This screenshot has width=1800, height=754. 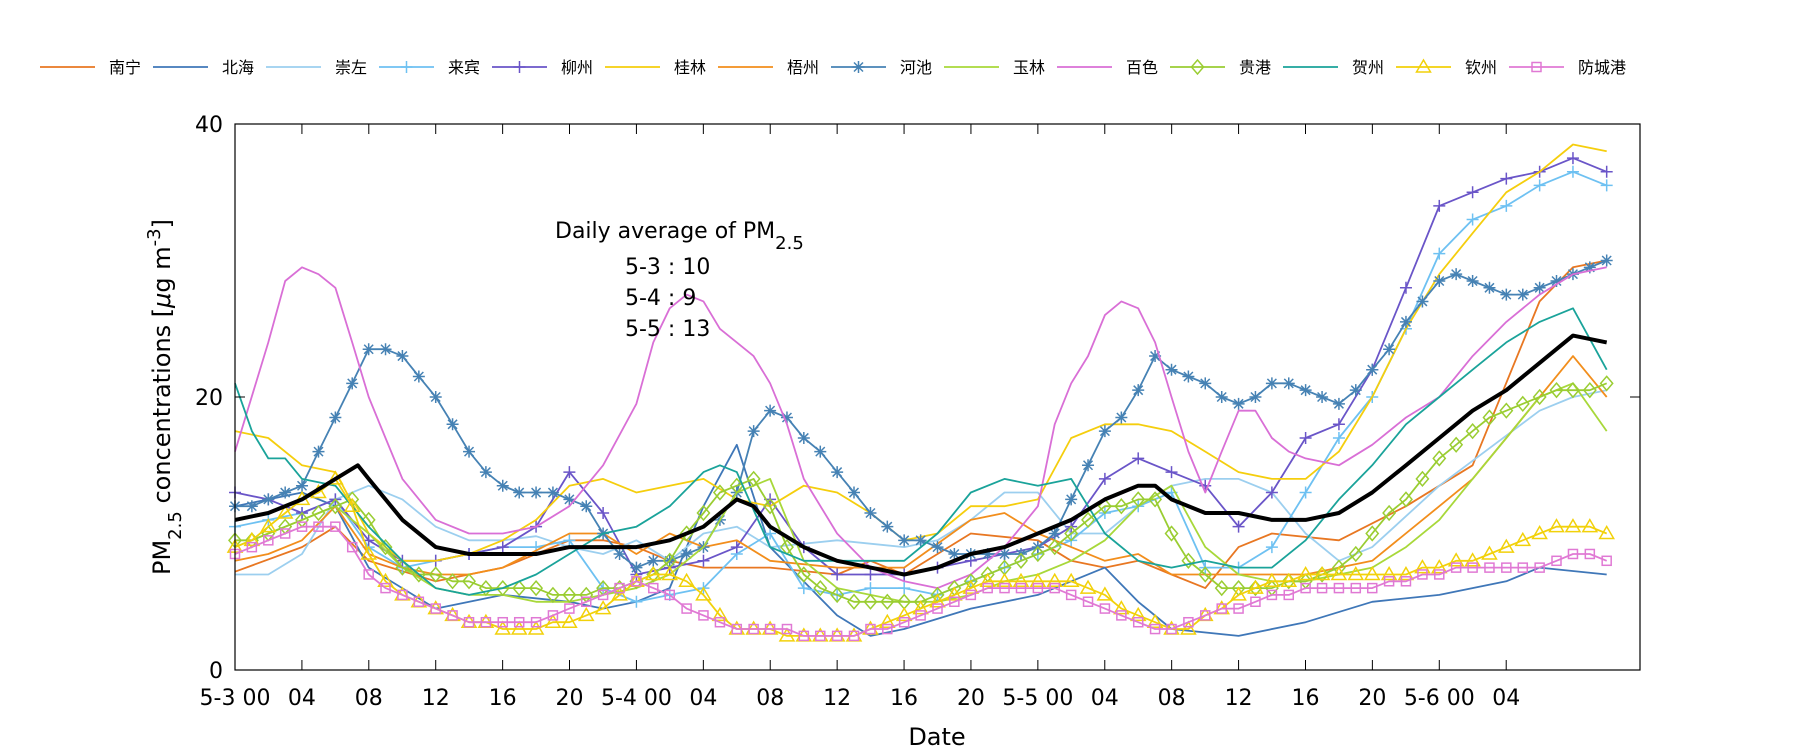 What do you see at coordinates (921, 581) in the screenshot?
I see `series-line` at bounding box center [921, 581].